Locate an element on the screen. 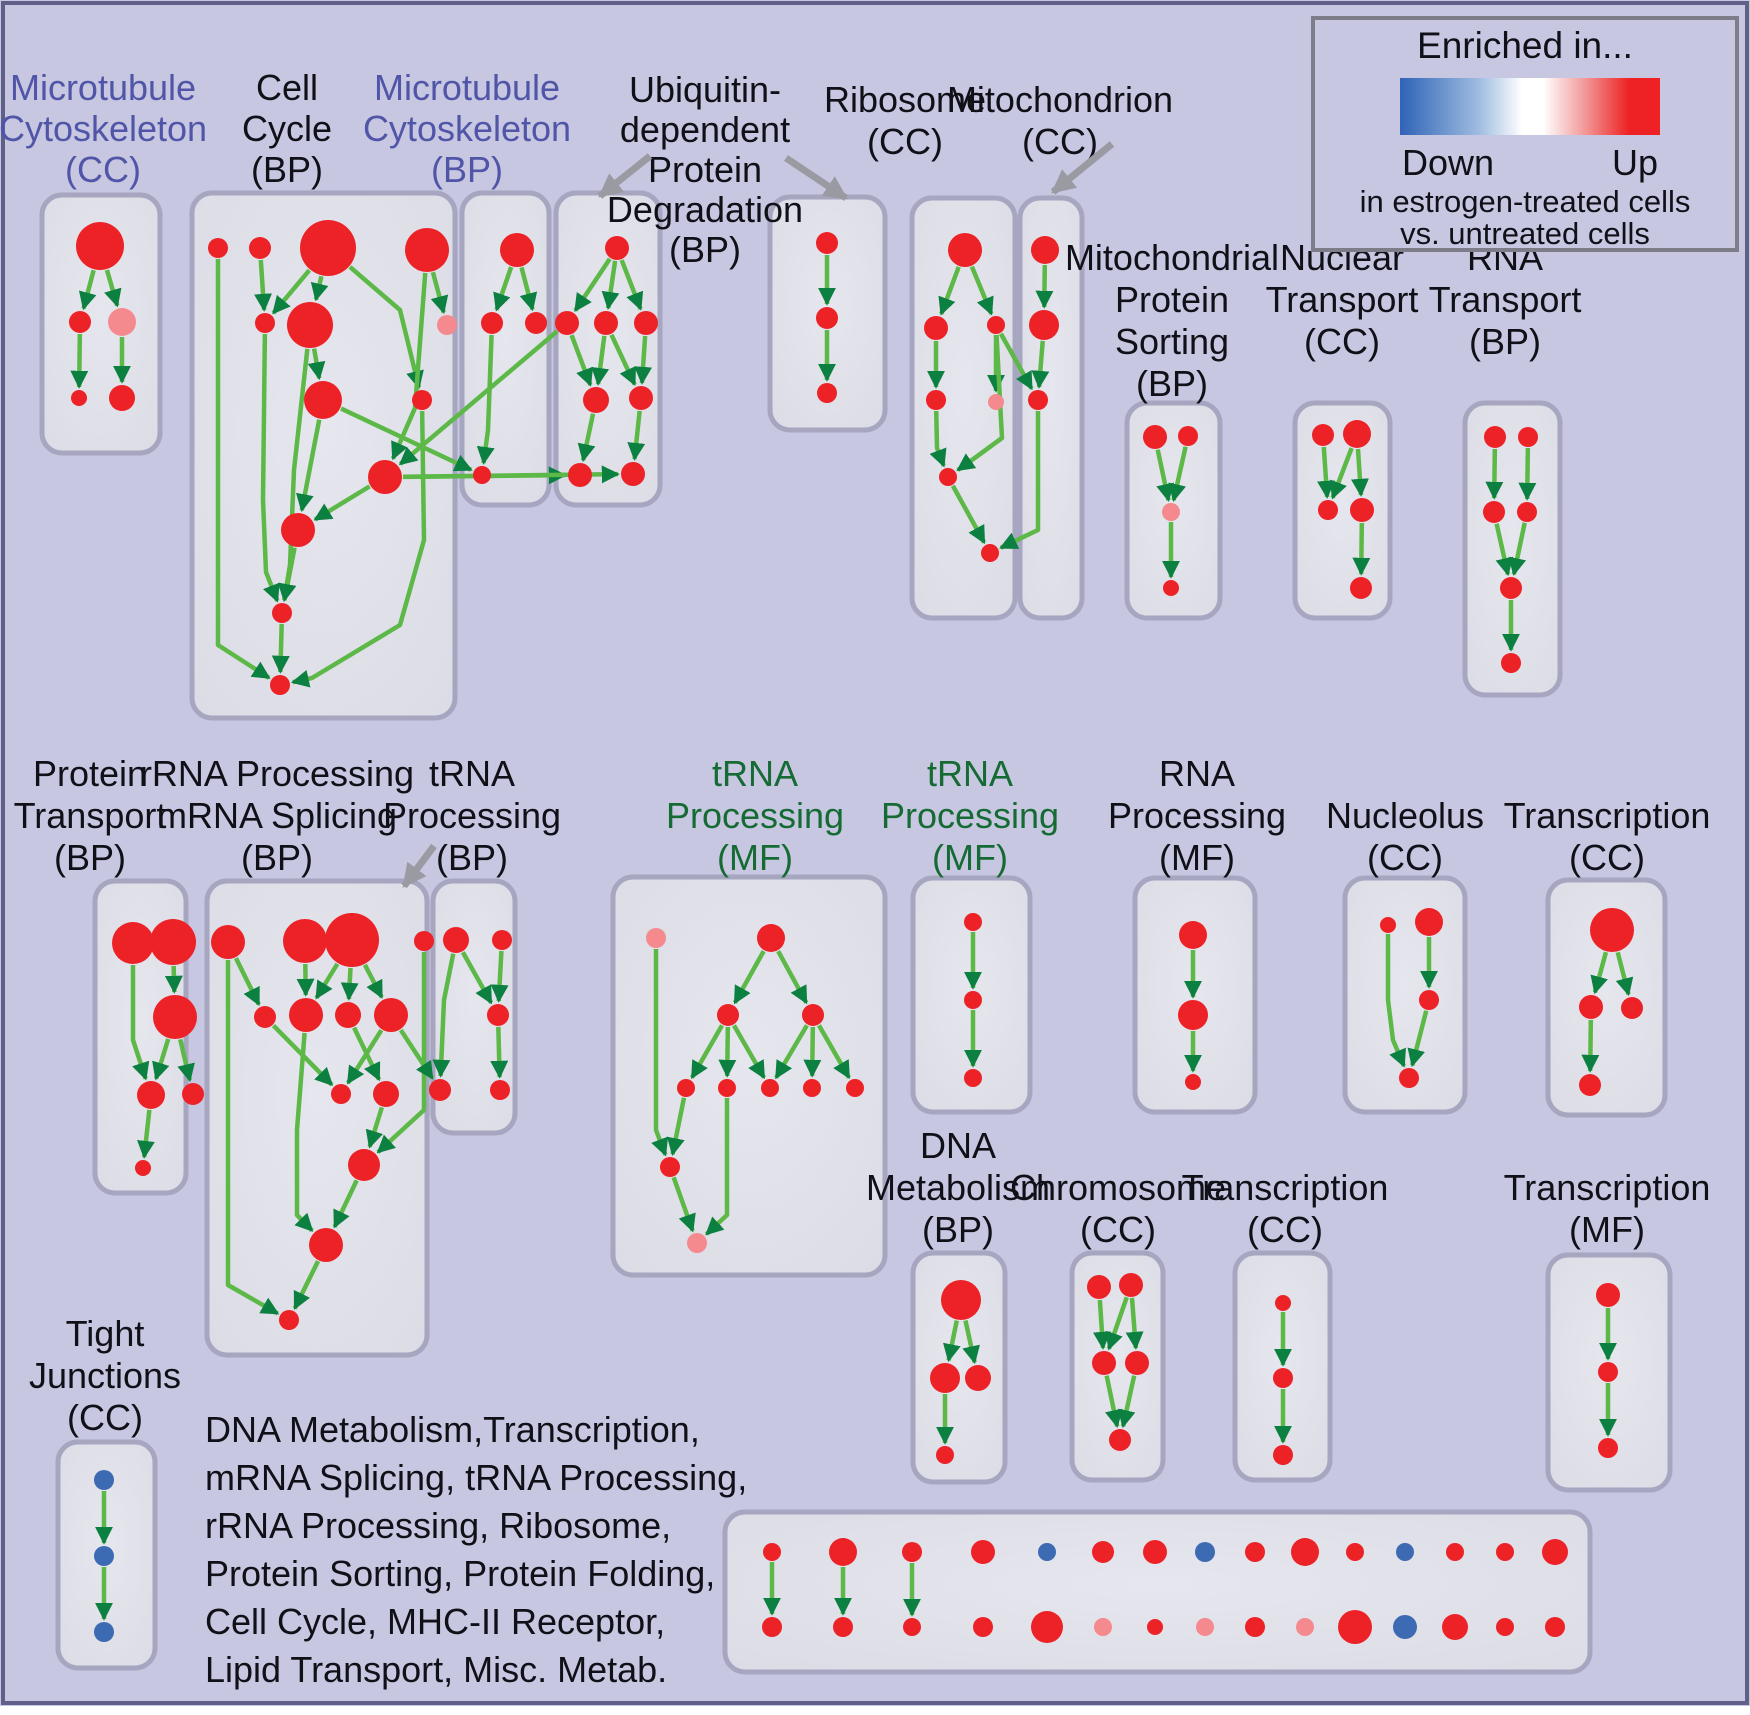 This screenshot has width=1750, height=1715. box-nuclear-transport-cc is located at coordinates (1342, 510).